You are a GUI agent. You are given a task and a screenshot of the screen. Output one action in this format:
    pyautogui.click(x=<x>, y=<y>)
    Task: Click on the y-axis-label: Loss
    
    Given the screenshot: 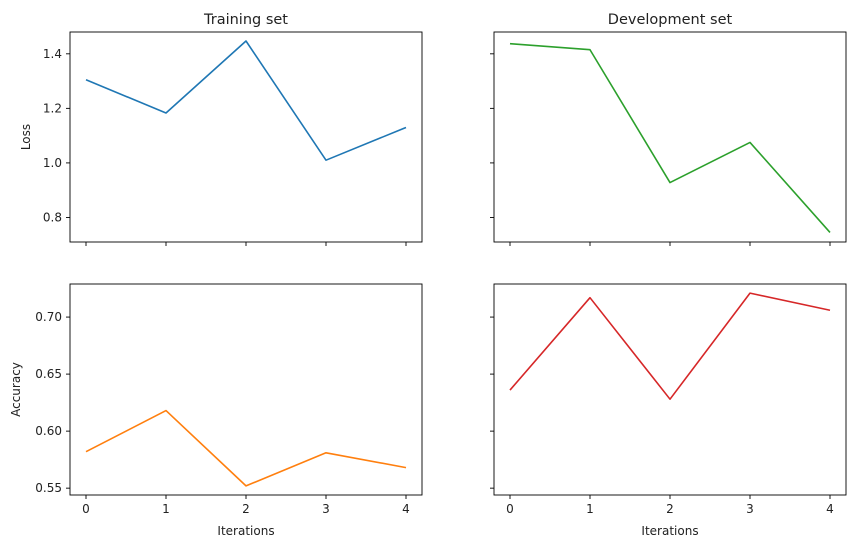 What is the action you would take?
    pyautogui.click(x=26, y=137)
    